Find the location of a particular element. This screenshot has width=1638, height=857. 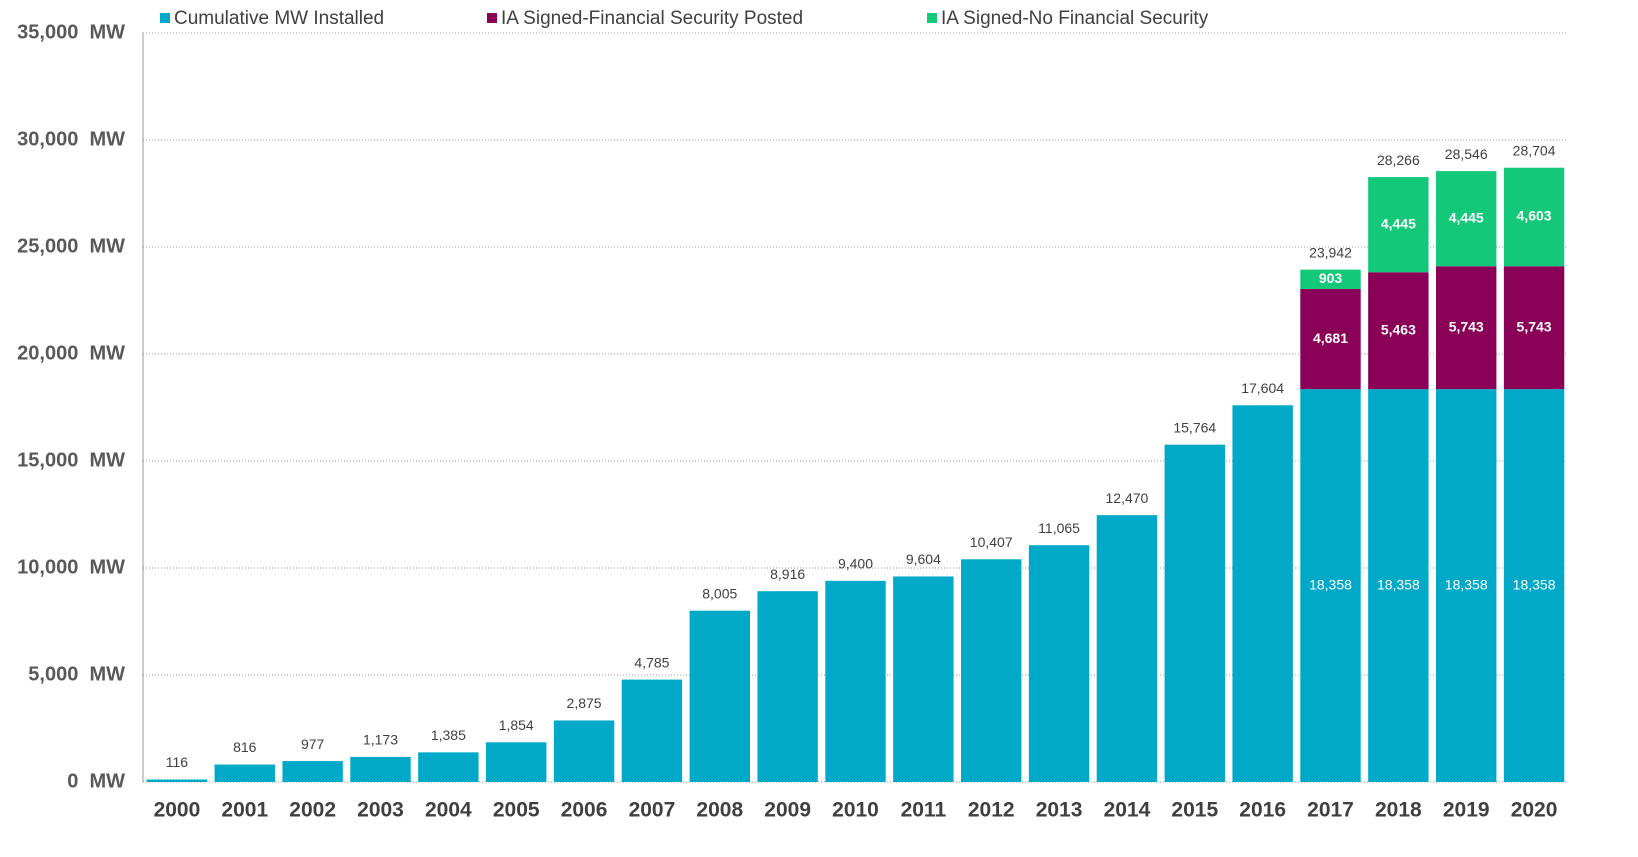

x-tick-label: 2008 is located at coordinates (719, 810).